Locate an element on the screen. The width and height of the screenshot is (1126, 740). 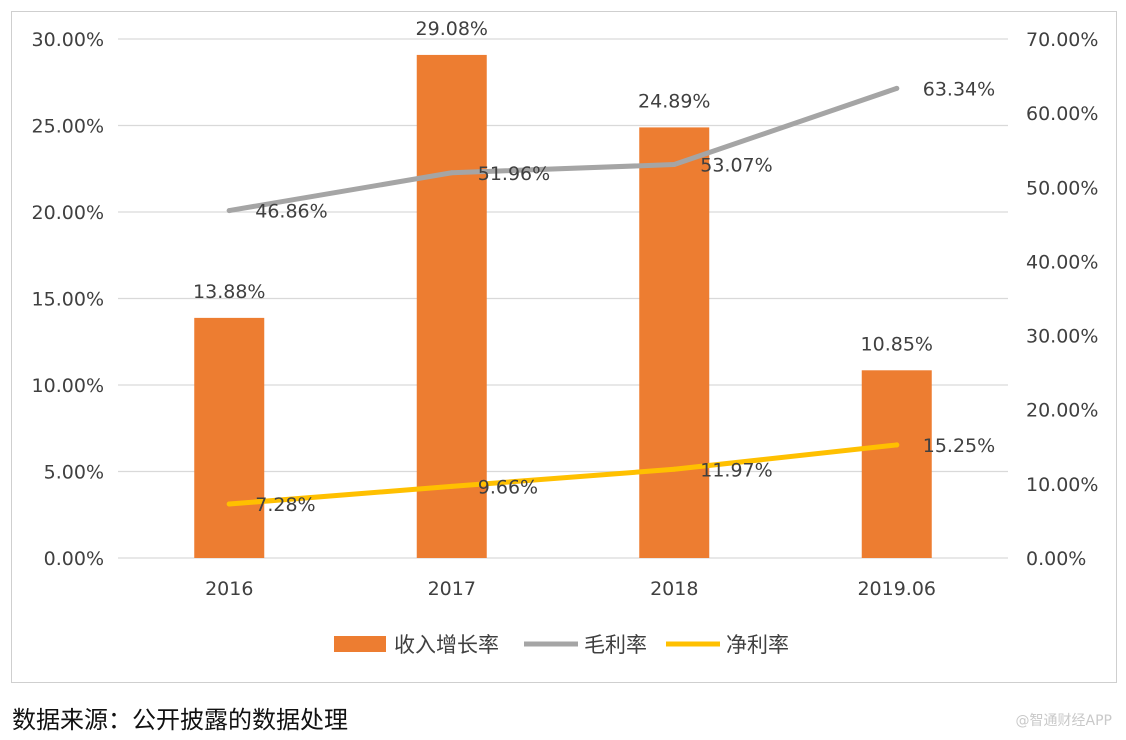
y-left-tick-label: 30.00% is located at coordinates (68, 40).